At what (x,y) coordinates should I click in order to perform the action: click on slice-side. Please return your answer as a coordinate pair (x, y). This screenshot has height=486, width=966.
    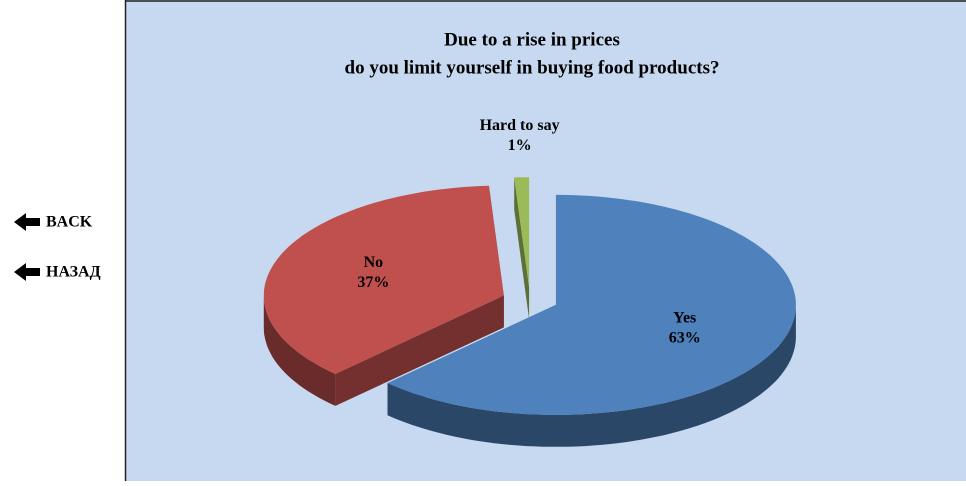
    Looking at the image, I should click on (522, 248).